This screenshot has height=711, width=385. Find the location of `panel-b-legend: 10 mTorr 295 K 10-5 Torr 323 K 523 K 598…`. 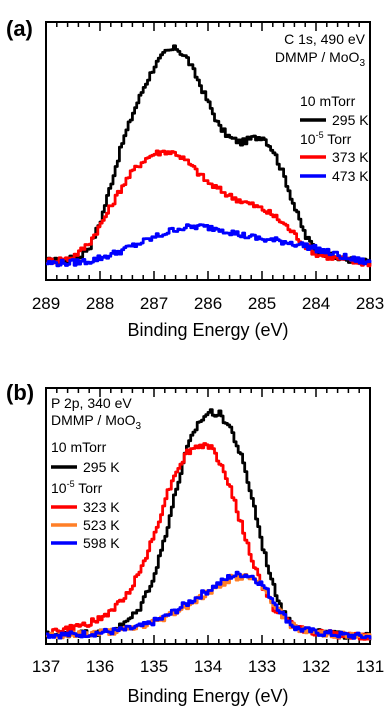

panel-b-legend: 10 mTorr 295 K 10-5 Torr 323 K 523 K 598… is located at coordinates (85, 495).